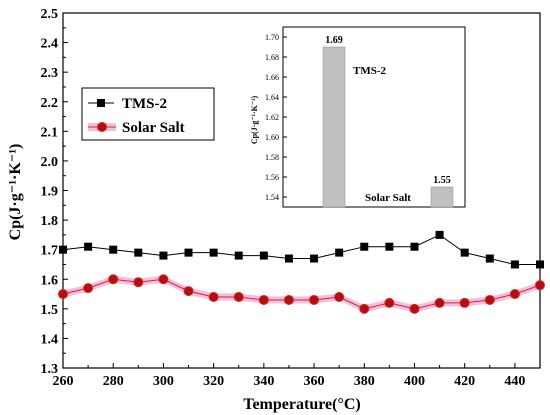  Describe the element at coordinates (272, 37) in the screenshot. I see `inset-y-tick-label: 1.70` at that location.